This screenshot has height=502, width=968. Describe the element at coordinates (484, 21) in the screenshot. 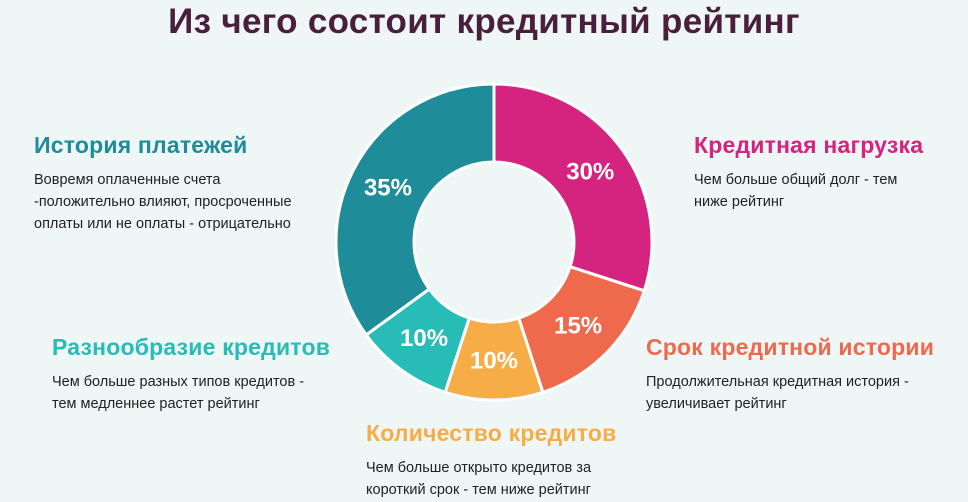

I see `page-title: Из чего состоит кредитный рейтинг` at that location.